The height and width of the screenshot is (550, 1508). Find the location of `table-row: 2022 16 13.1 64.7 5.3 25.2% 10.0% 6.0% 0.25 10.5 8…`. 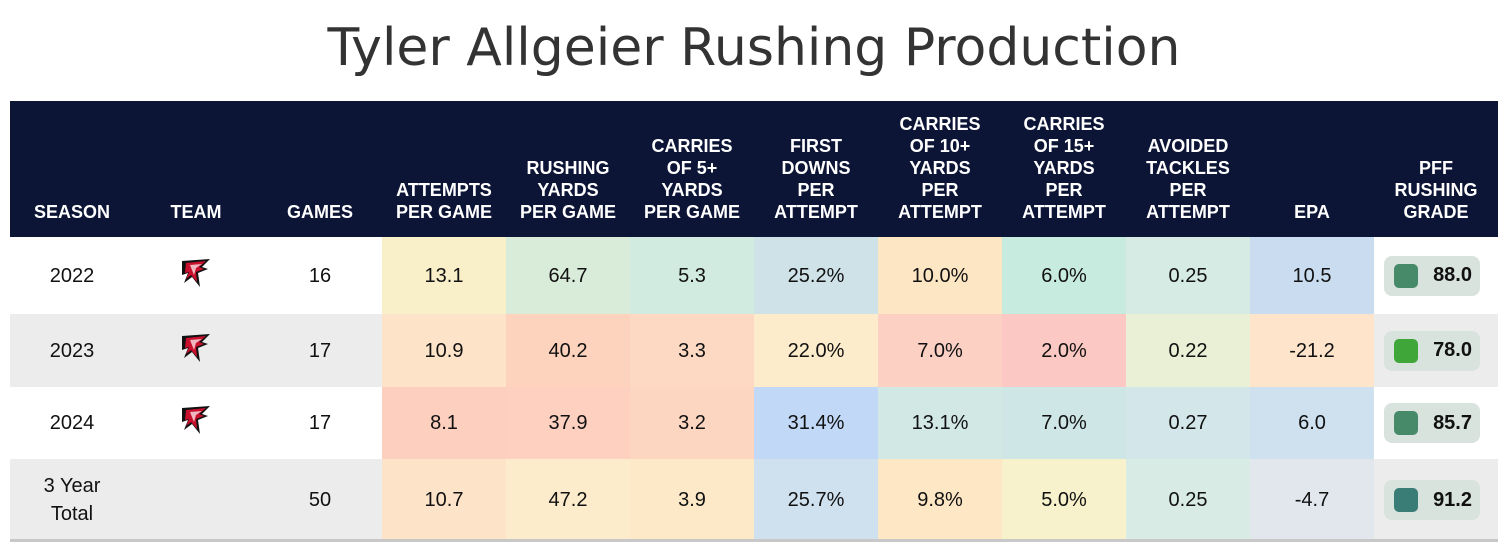

table-row: 2022 16 13.1 64.7 5.3 25.2% 10.0% 6.0% 0.25 10.5 8… is located at coordinates (754, 275).